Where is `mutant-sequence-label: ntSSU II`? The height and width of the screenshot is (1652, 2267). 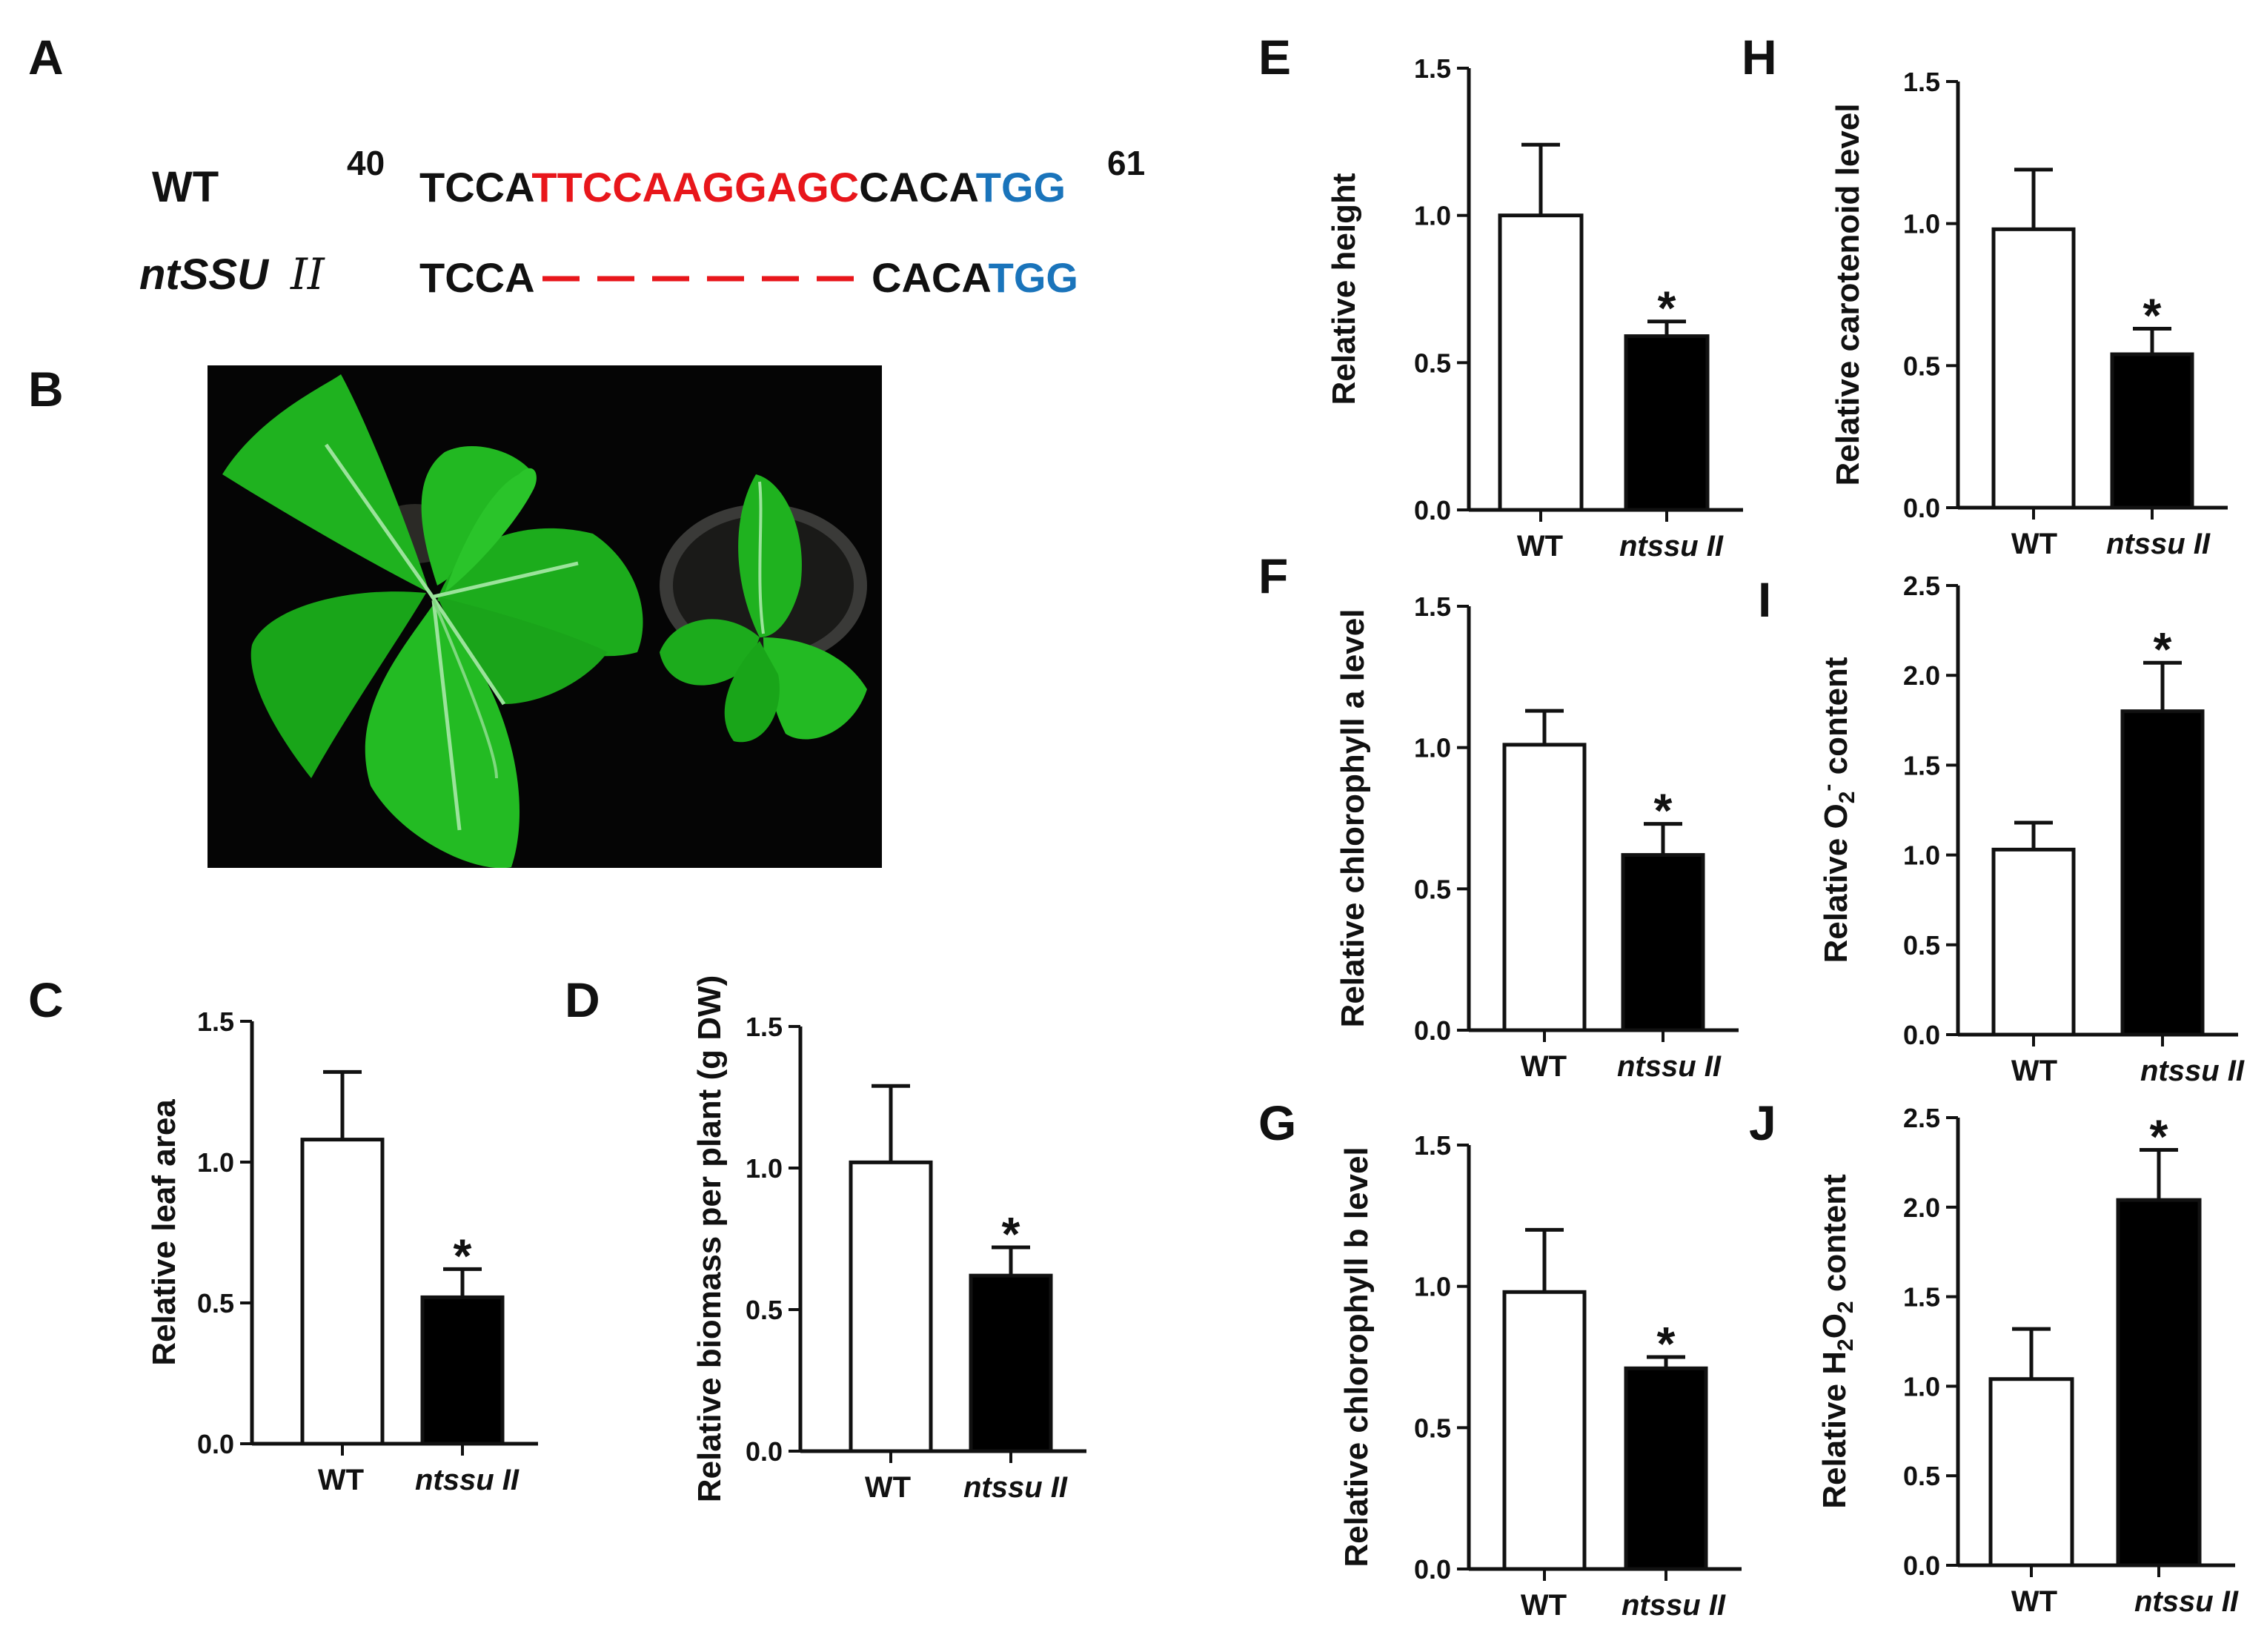
mutant-sequence-label: ntSSU II is located at coordinates (232, 274).